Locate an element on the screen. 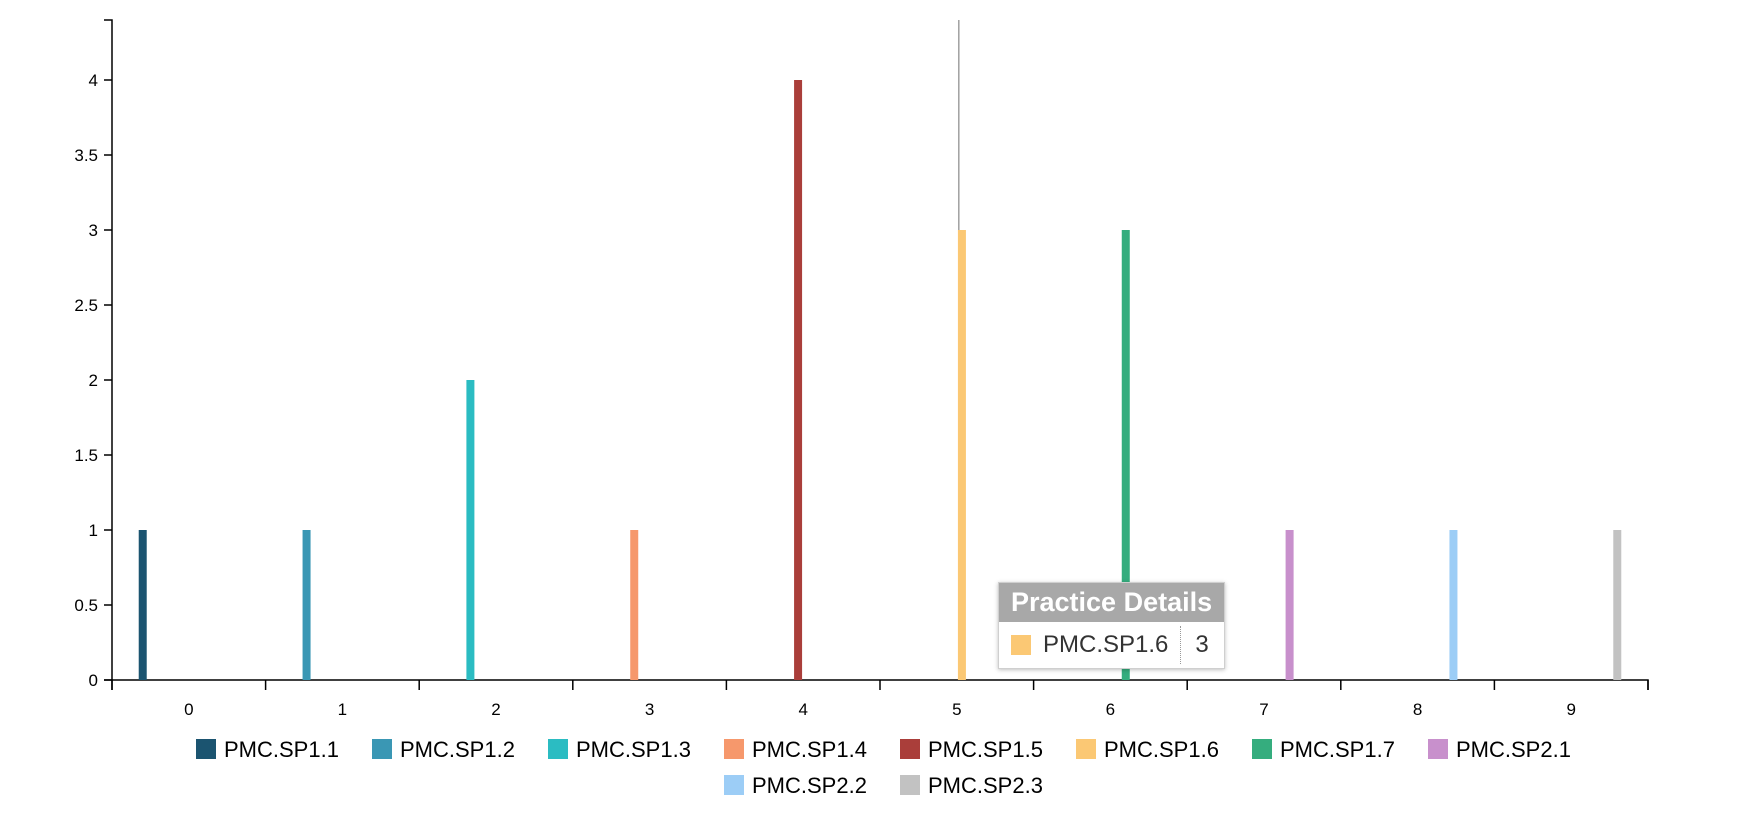 The image size is (1738, 828). x-tick-label: 7 is located at coordinates (1263, 709).